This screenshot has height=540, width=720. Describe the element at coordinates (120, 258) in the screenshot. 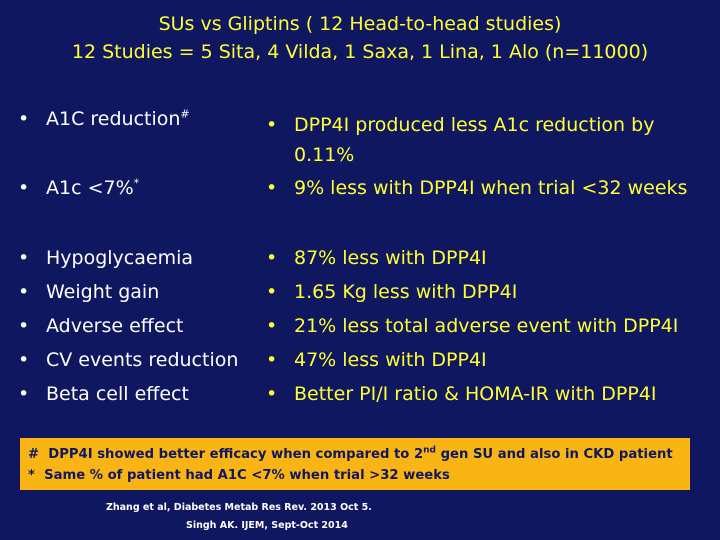

I see `left-label: Hypoglycaemia` at that location.